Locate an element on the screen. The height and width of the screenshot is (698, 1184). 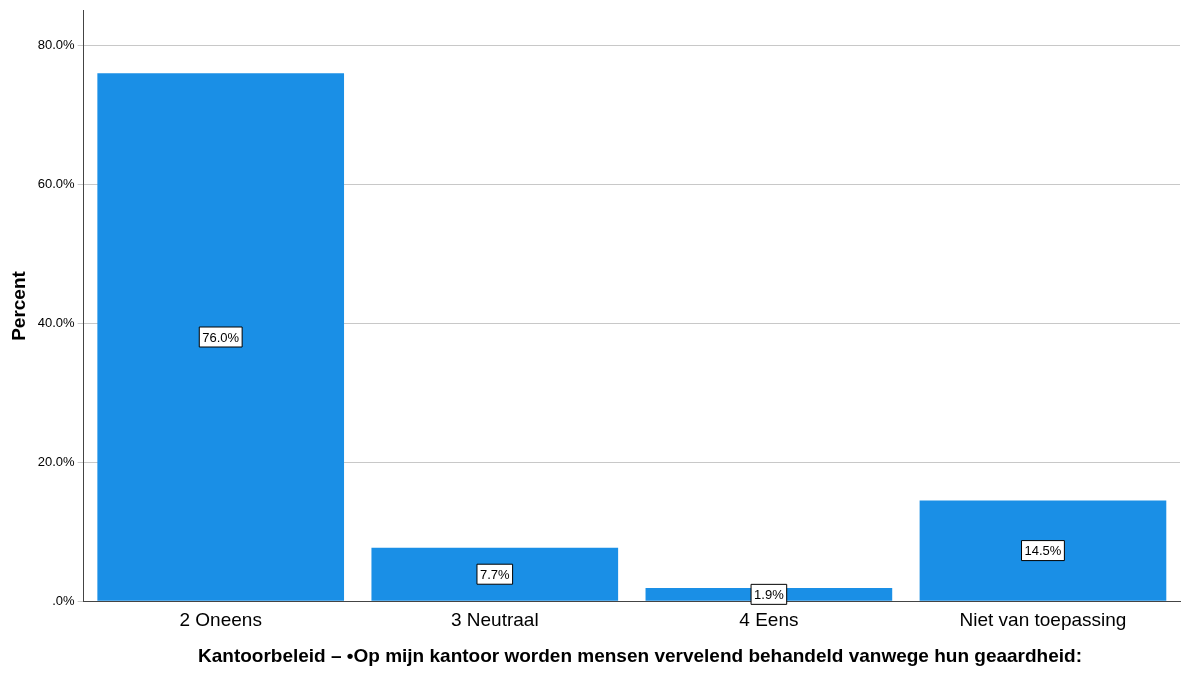
data-label: 7.7% is located at coordinates (495, 574).